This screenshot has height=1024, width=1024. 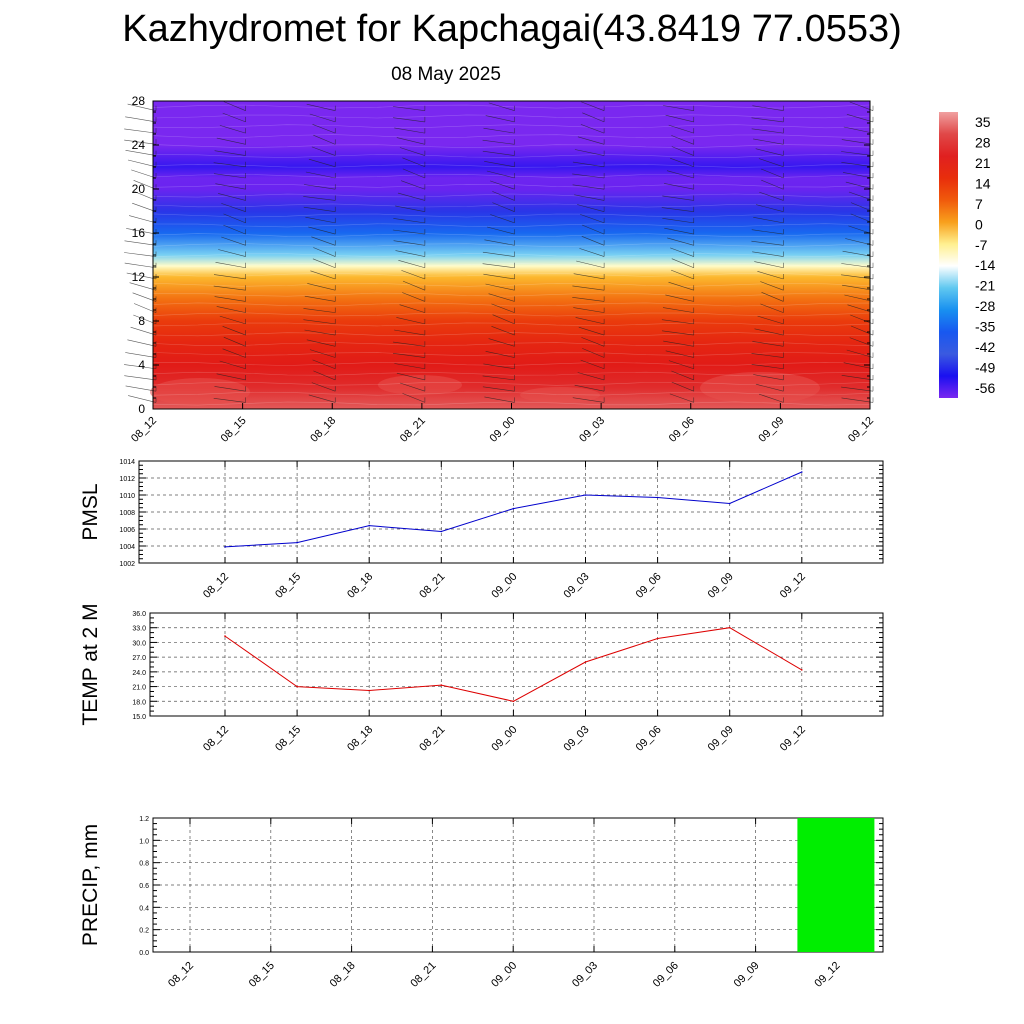 I want to click on chart-date: 08 May 2025, so click(x=446, y=74).